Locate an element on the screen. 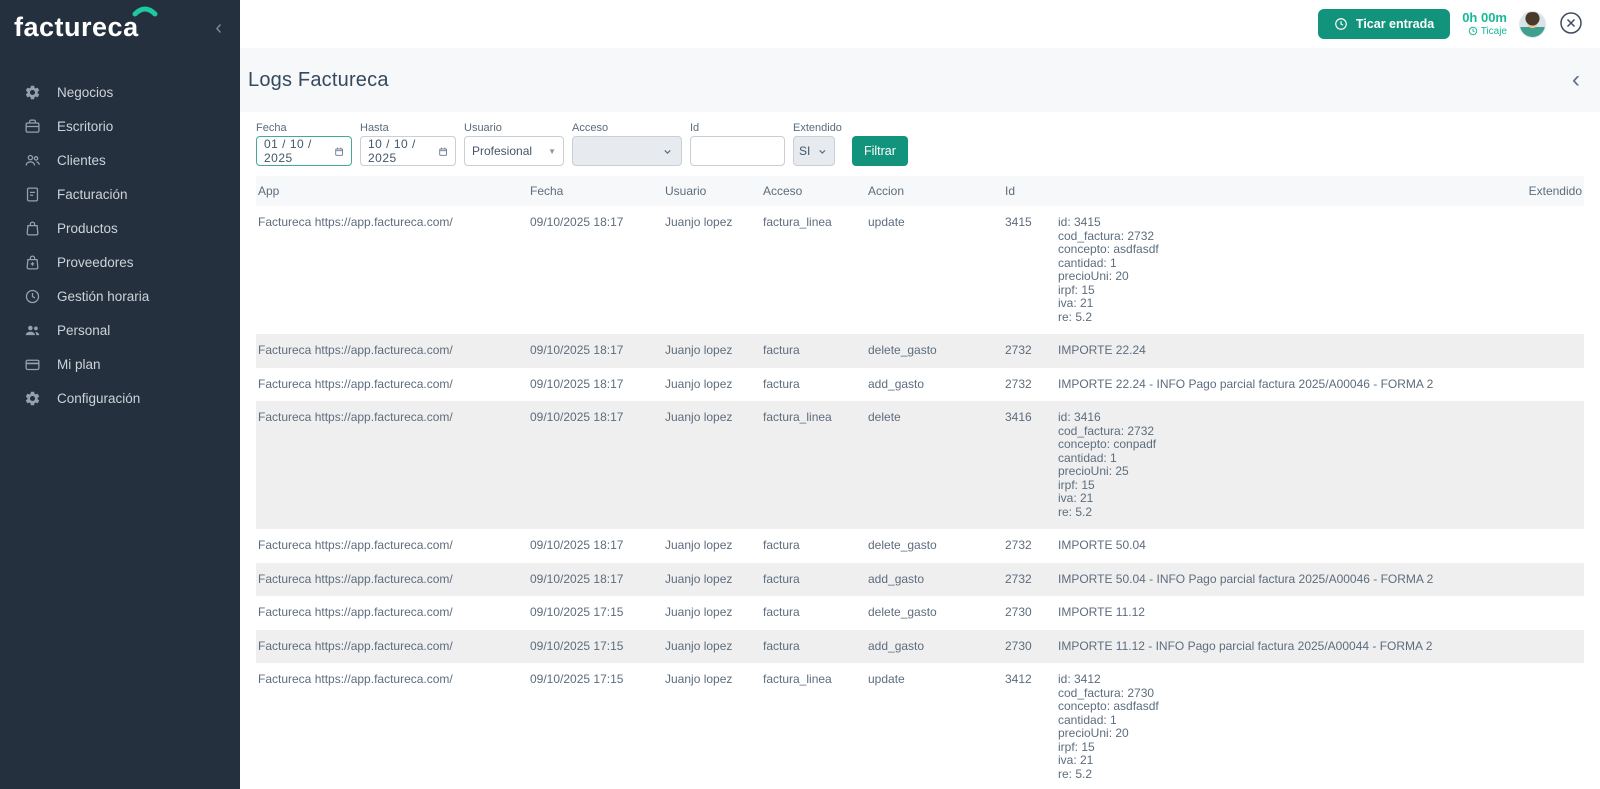 The image size is (1600, 789). filter-fecha: Fecha 01 / 10 / 2025 is located at coordinates (304, 144).